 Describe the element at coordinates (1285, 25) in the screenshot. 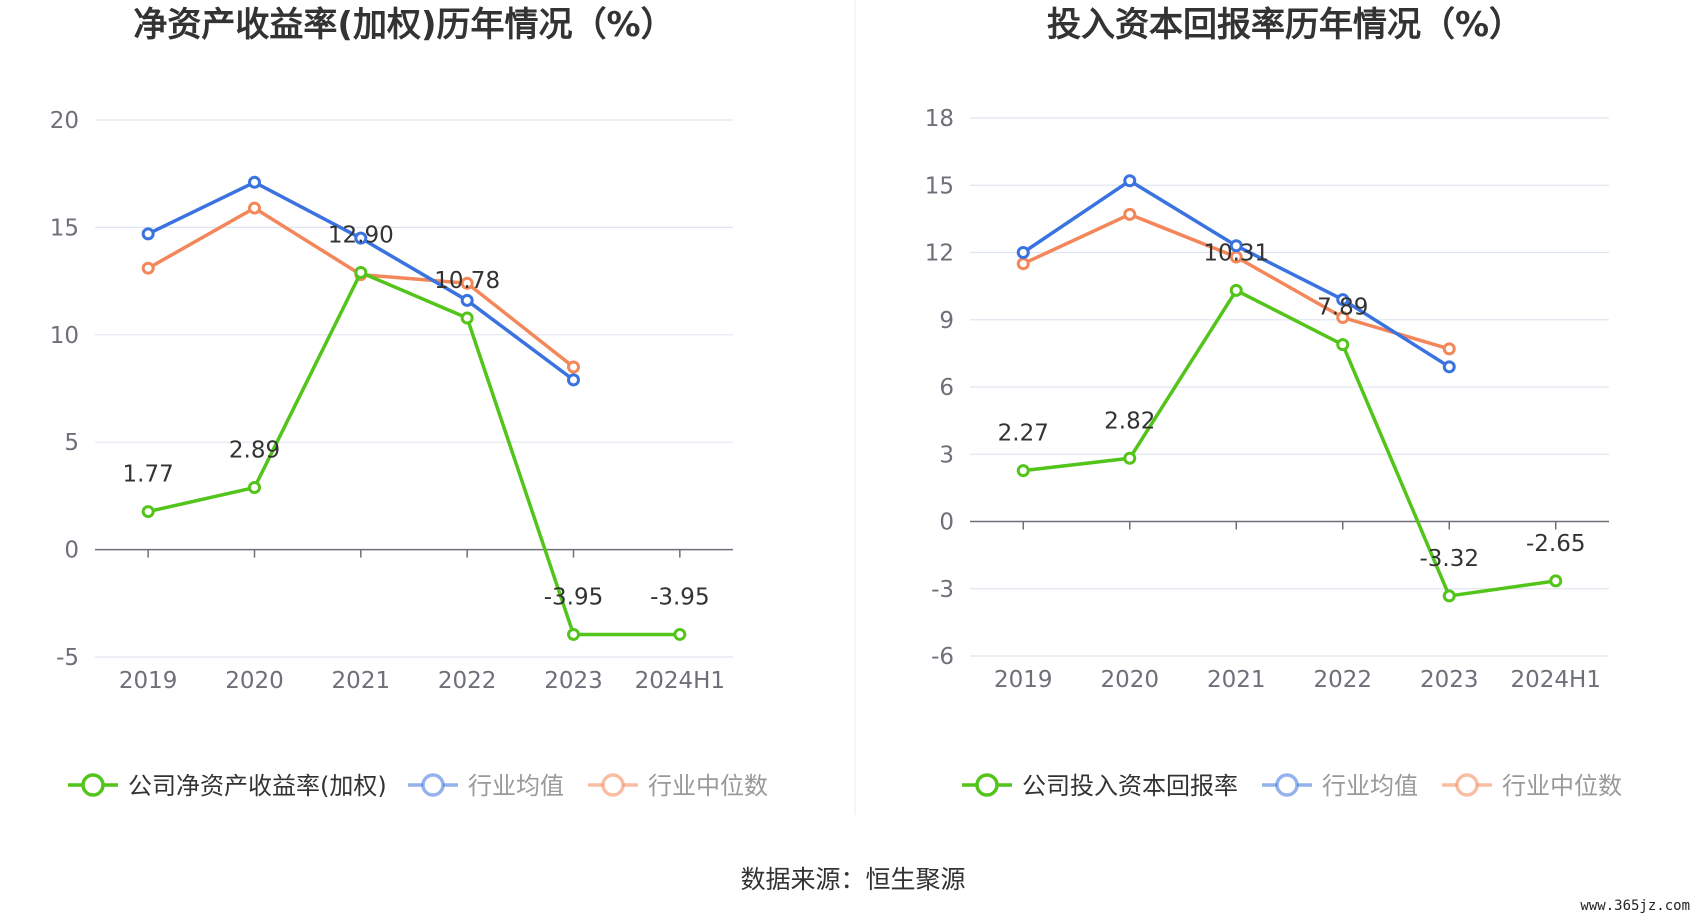

I see `right-chart-title: 投入资本回报率历年情况（%）` at that location.